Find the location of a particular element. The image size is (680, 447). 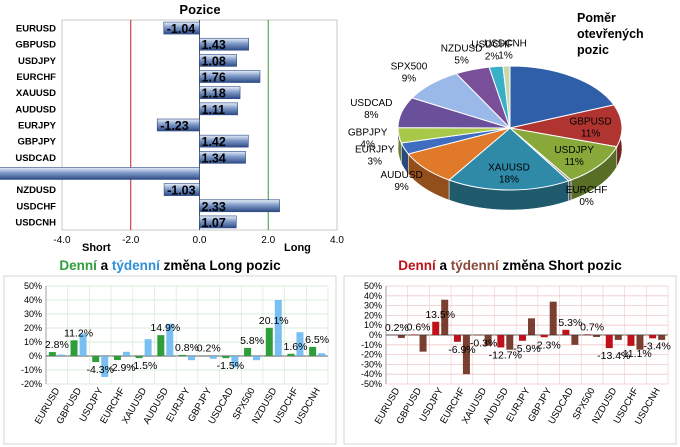

category-label: XAUUSD is located at coordinates (36, 93).